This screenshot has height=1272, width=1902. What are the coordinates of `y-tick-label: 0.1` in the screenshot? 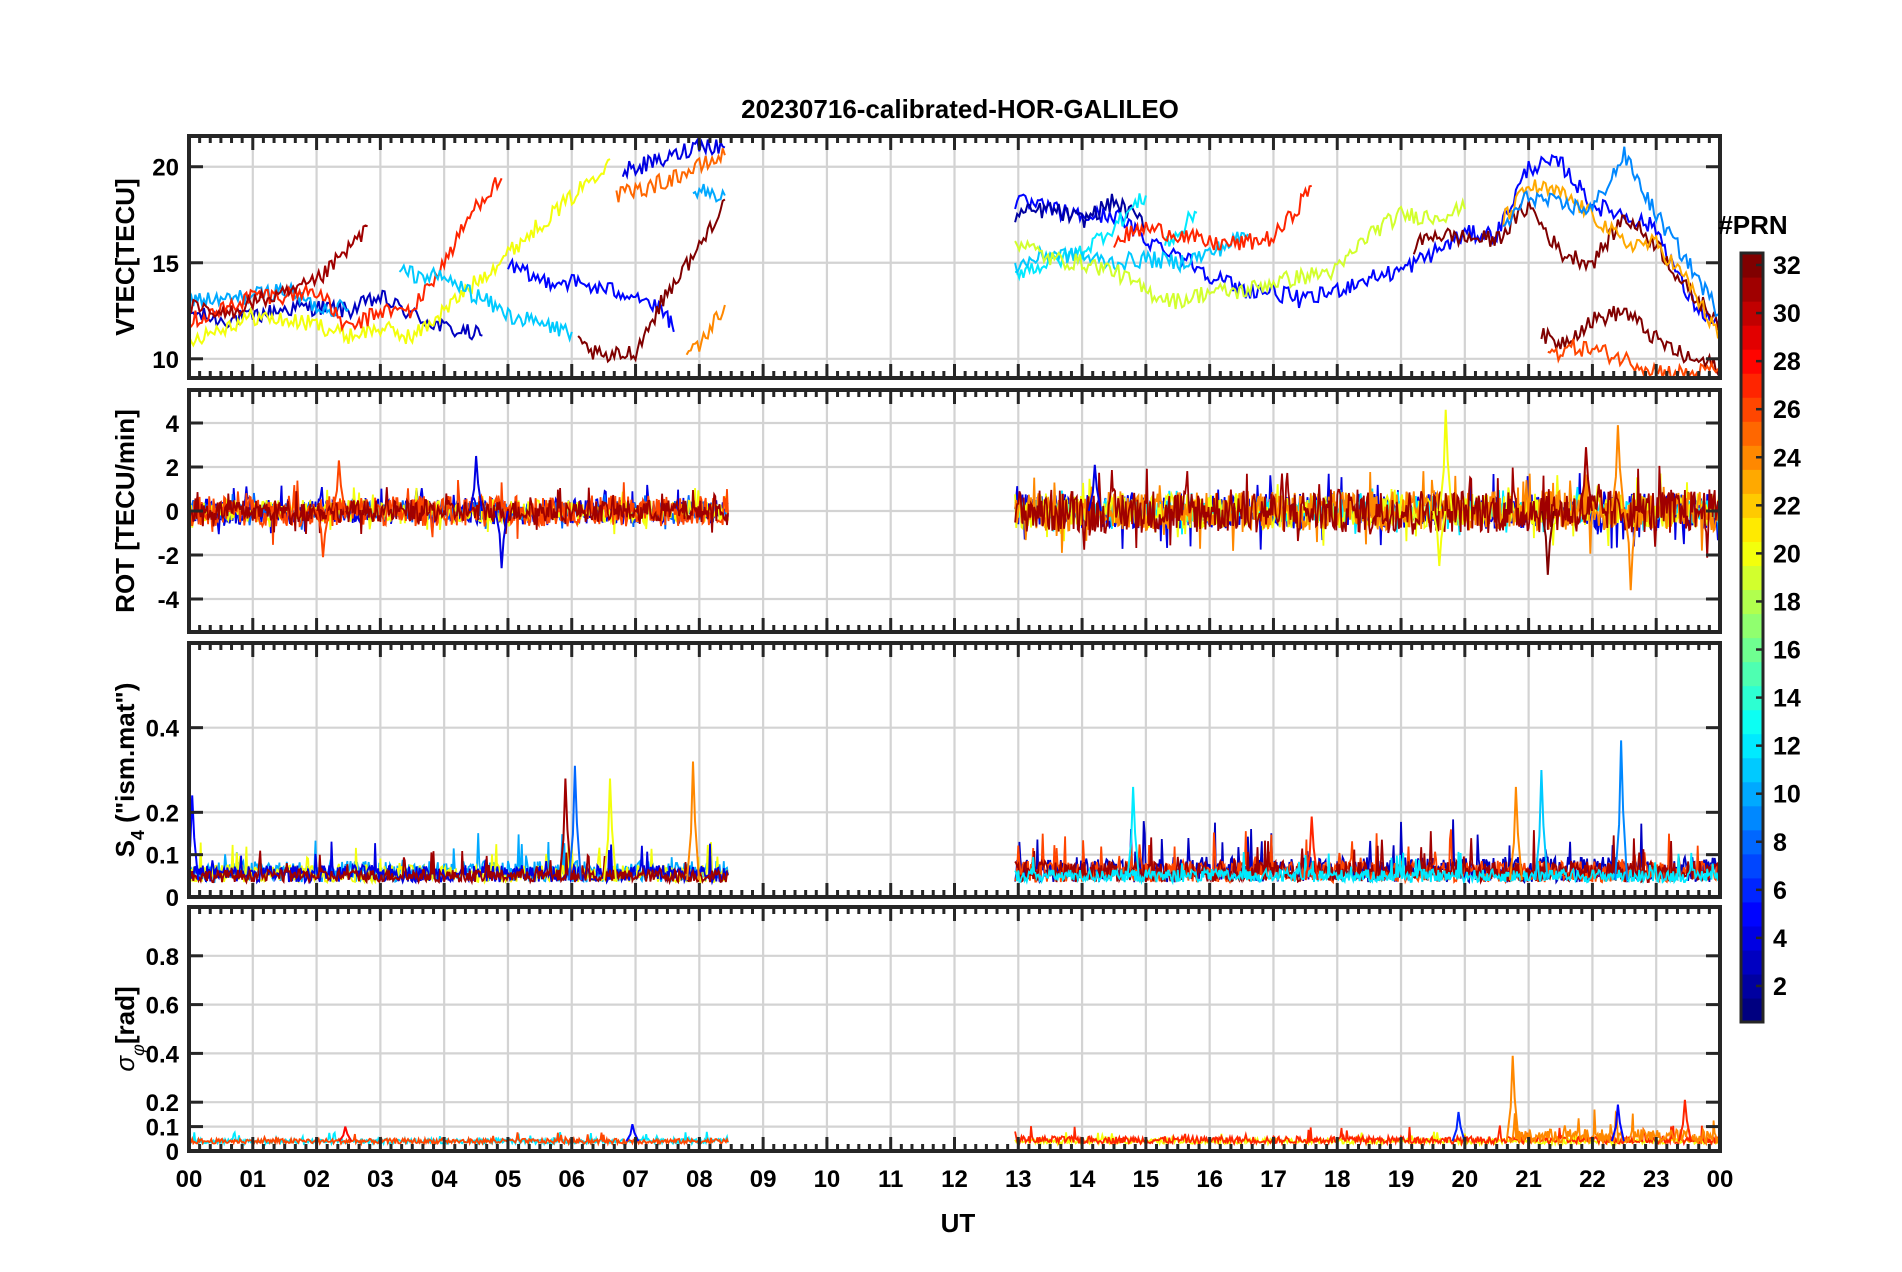 It's located at (162, 1128).